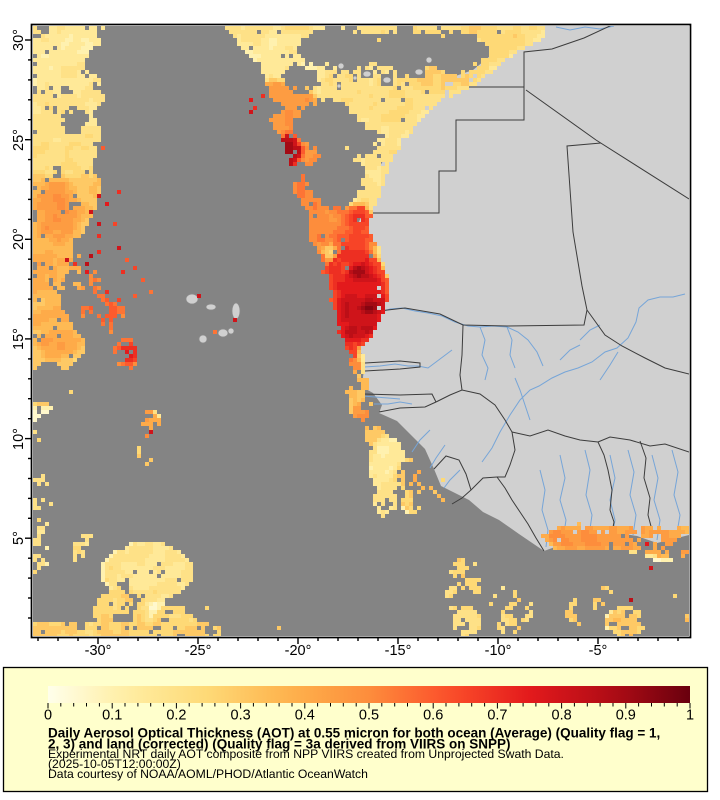 The height and width of the screenshot is (800, 720). What do you see at coordinates (626, 716) in the screenshot?
I see `svg-text: 0.9` at bounding box center [626, 716].